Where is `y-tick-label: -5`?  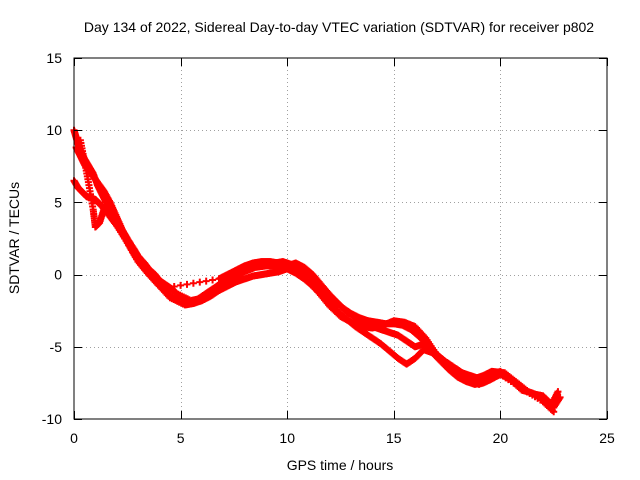
y-tick-label: -5 is located at coordinates (56, 347).